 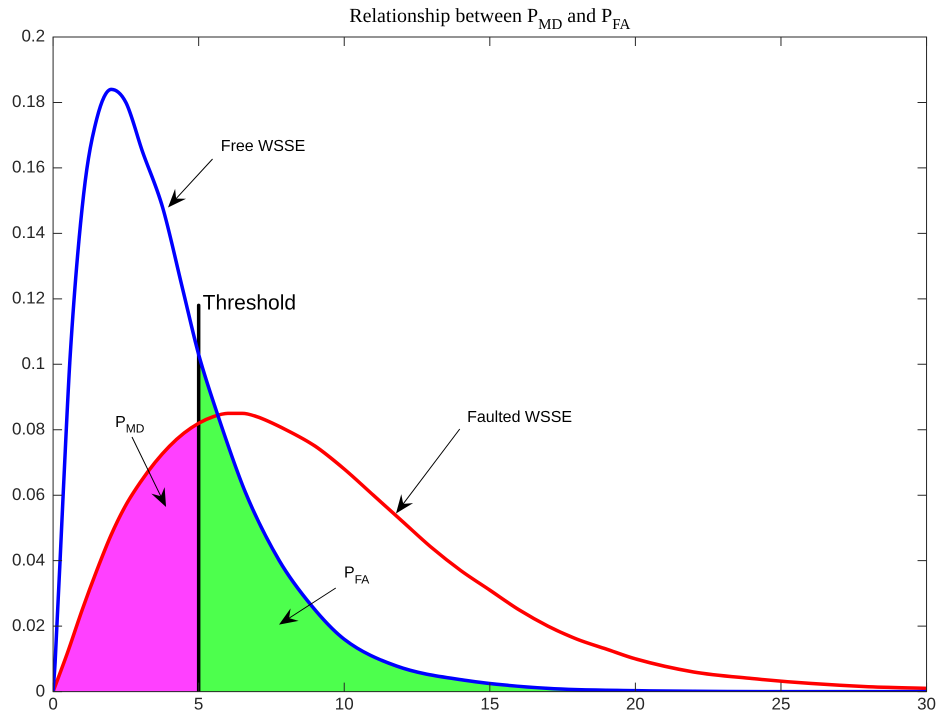 I want to click on y-tick-label: 0.2, so click(x=33, y=36).